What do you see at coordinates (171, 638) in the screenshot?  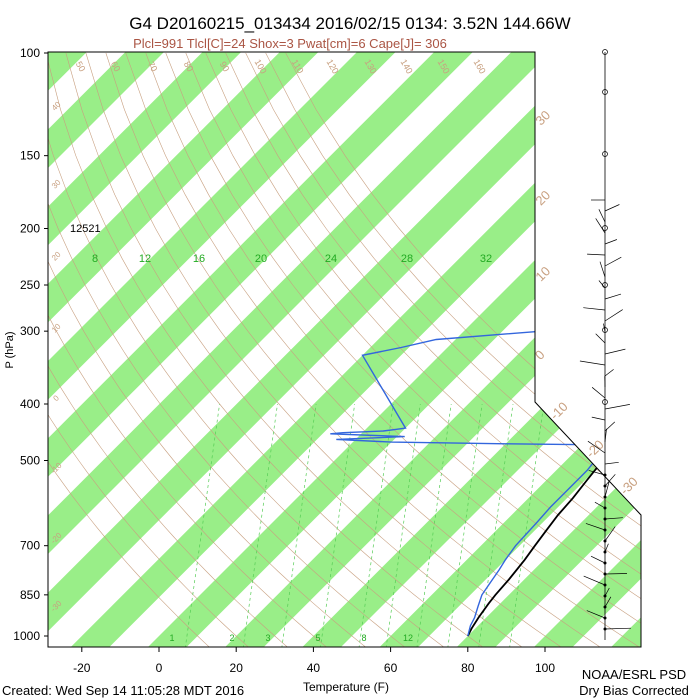 I see `mixing-ratio-lower-label: 1` at bounding box center [171, 638].